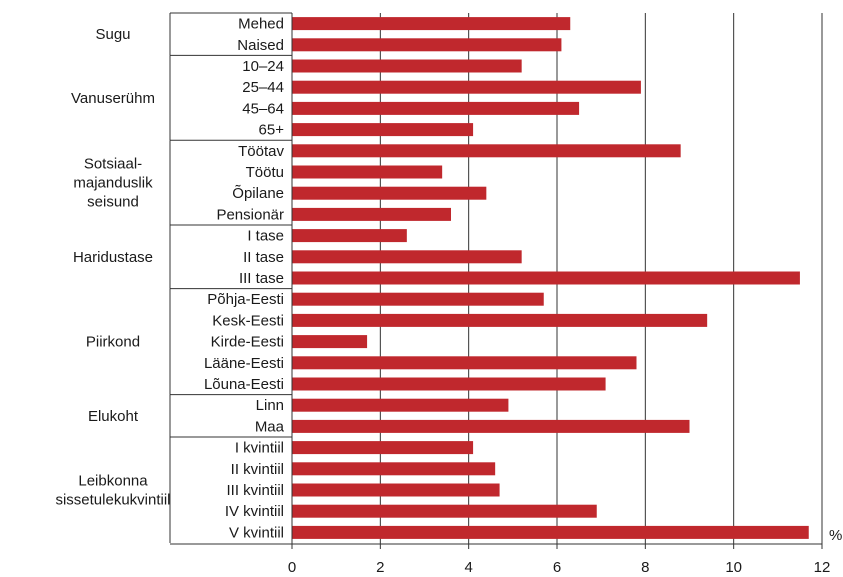  What do you see at coordinates (113, 416) in the screenshot?
I see `group-label: Elukoht` at bounding box center [113, 416].